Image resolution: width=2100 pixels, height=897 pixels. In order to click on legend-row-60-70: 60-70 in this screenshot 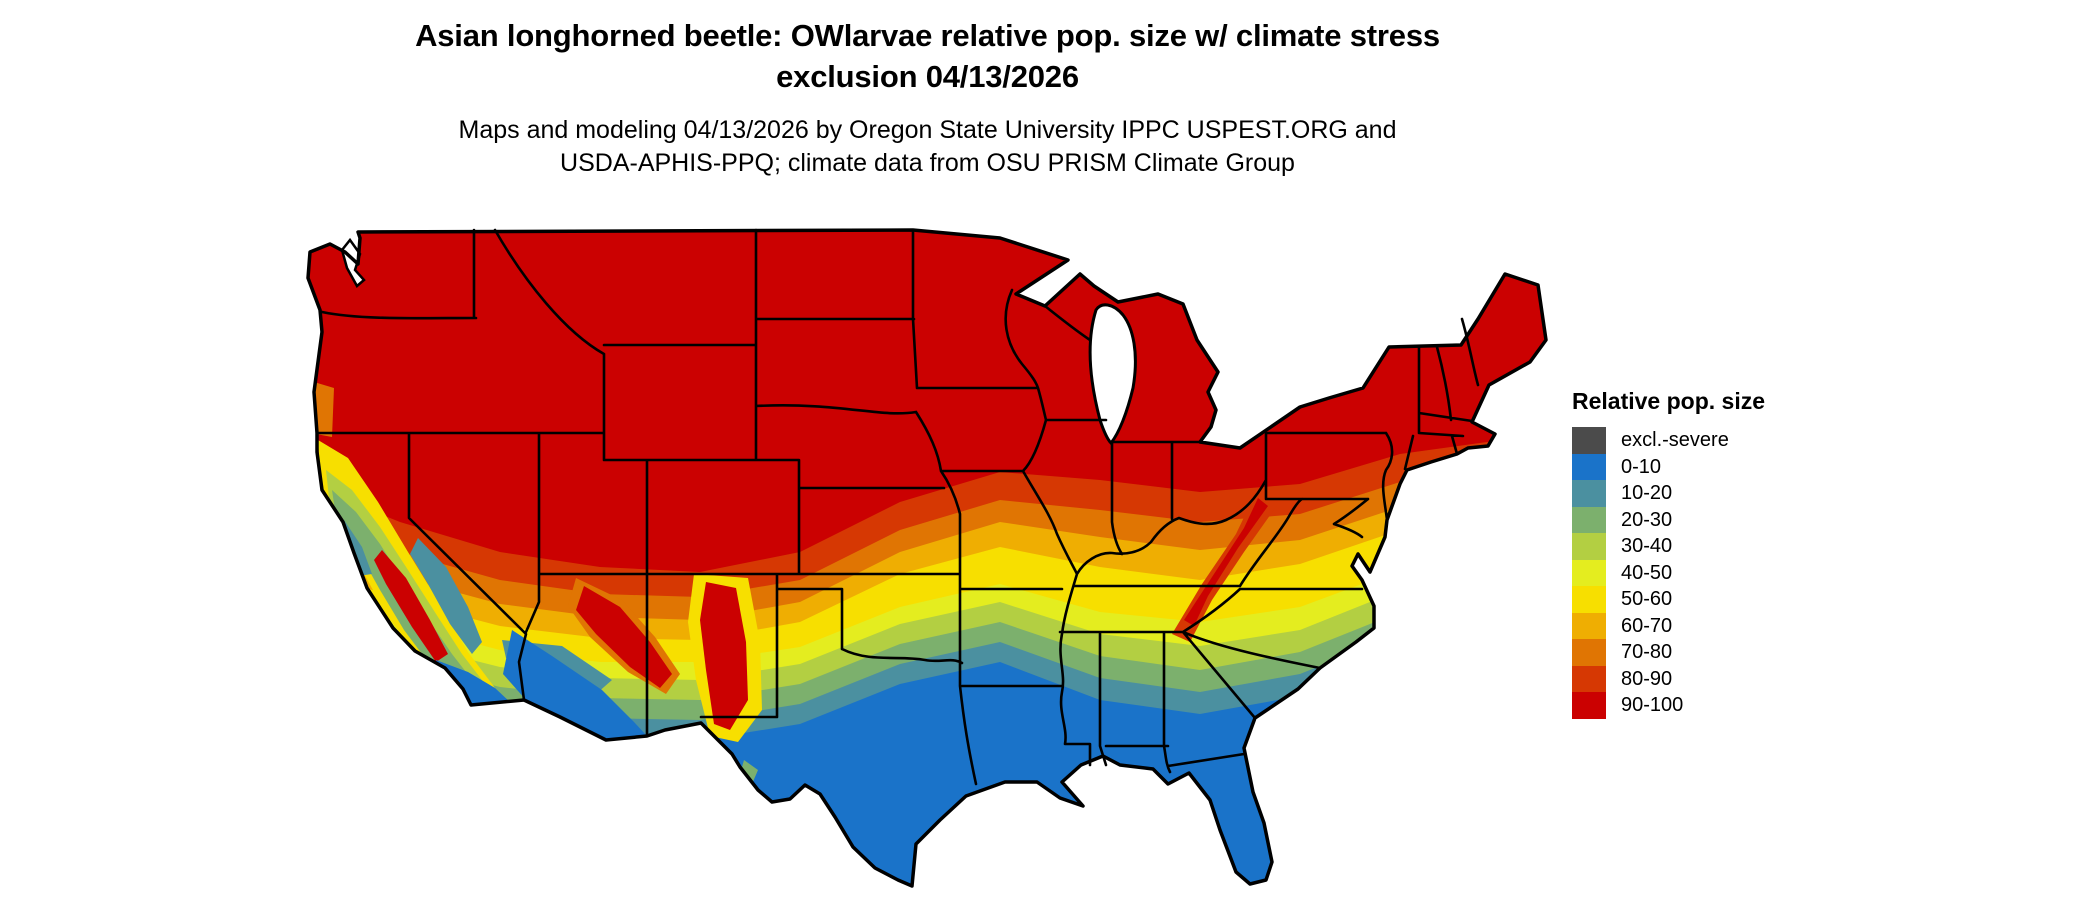, I will do `click(1722, 625)`.